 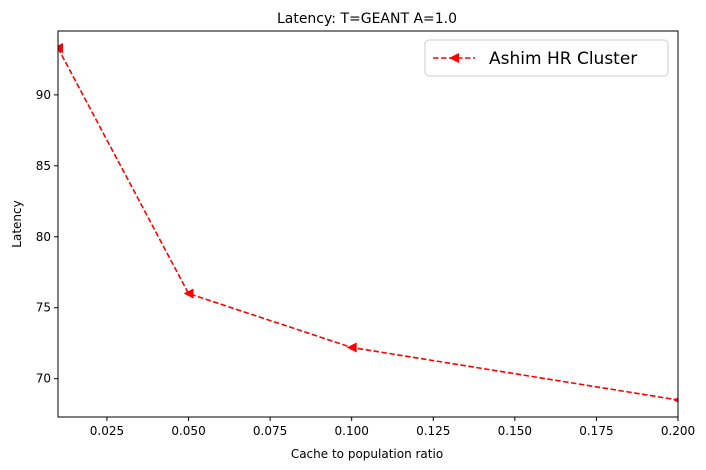 What do you see at coordinates (596, 431) in the screenshot?
I see `x-tick-label: 0.175` at bounding box center [596, 431].